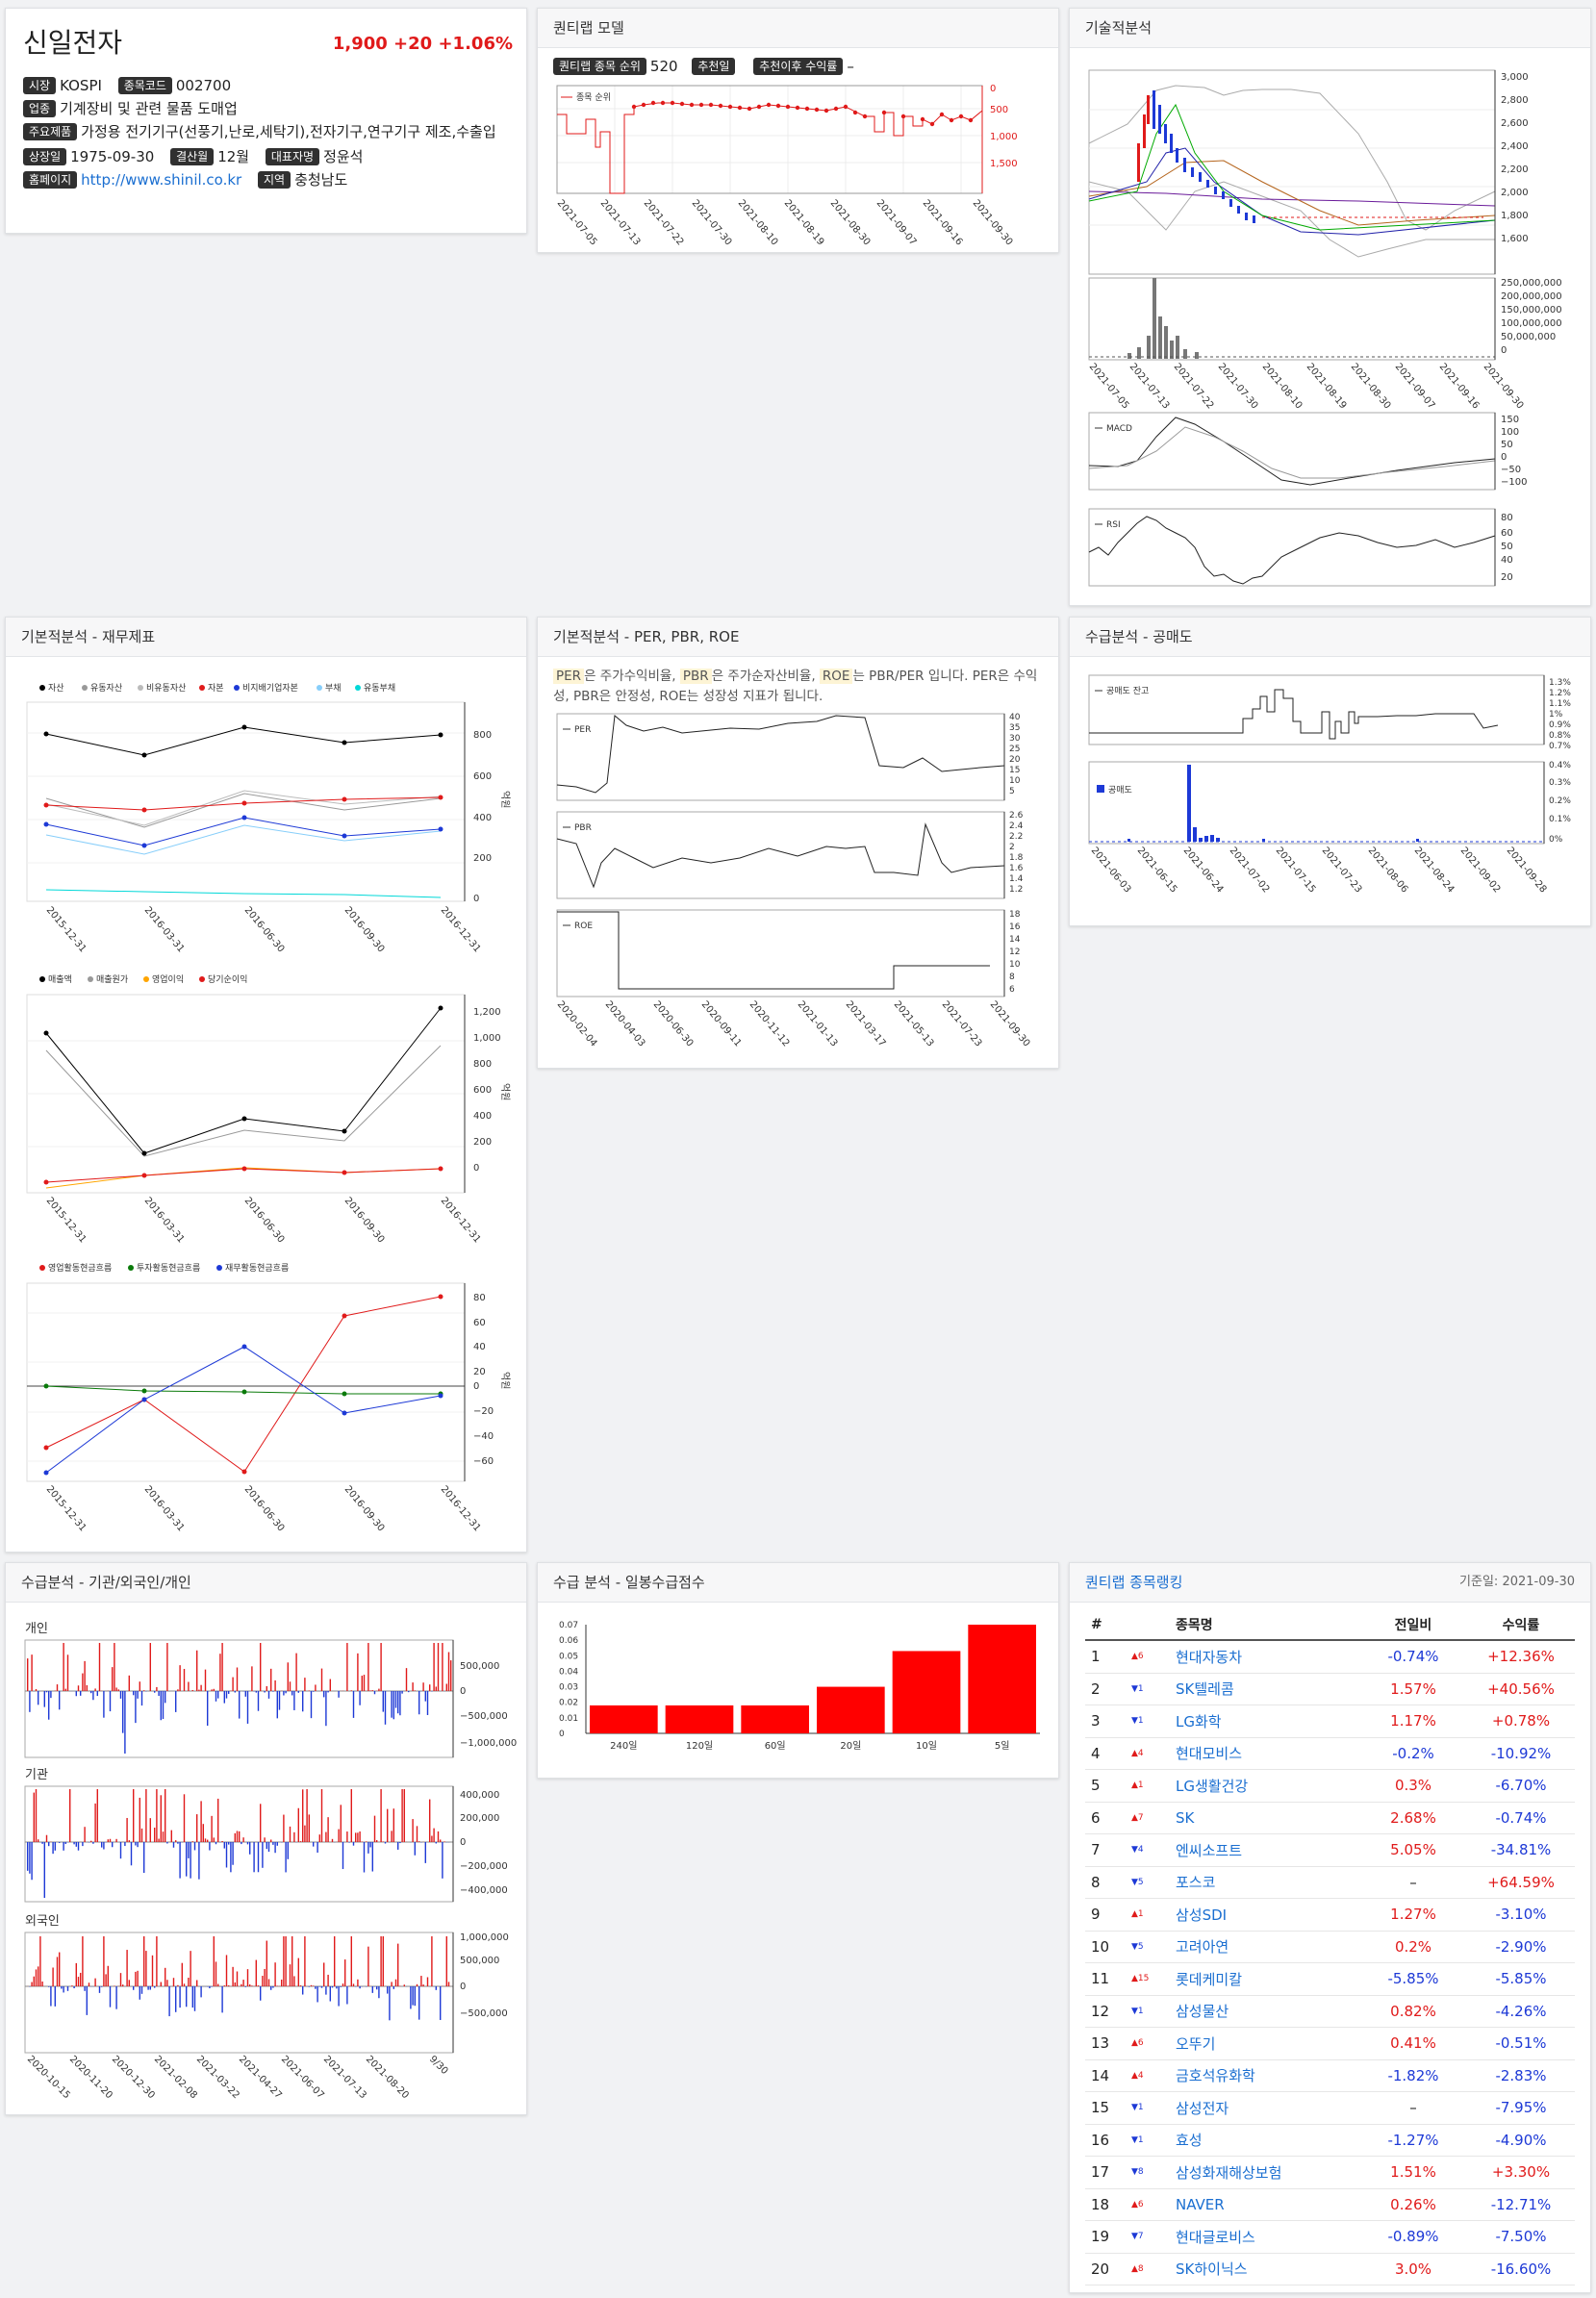 The height and width of the screenshot is (2298, 1596). Describe the element at coordinates (161, 180) in the screenshot. I see `homepage-link: http://www.shinil.co.kr` at that location.